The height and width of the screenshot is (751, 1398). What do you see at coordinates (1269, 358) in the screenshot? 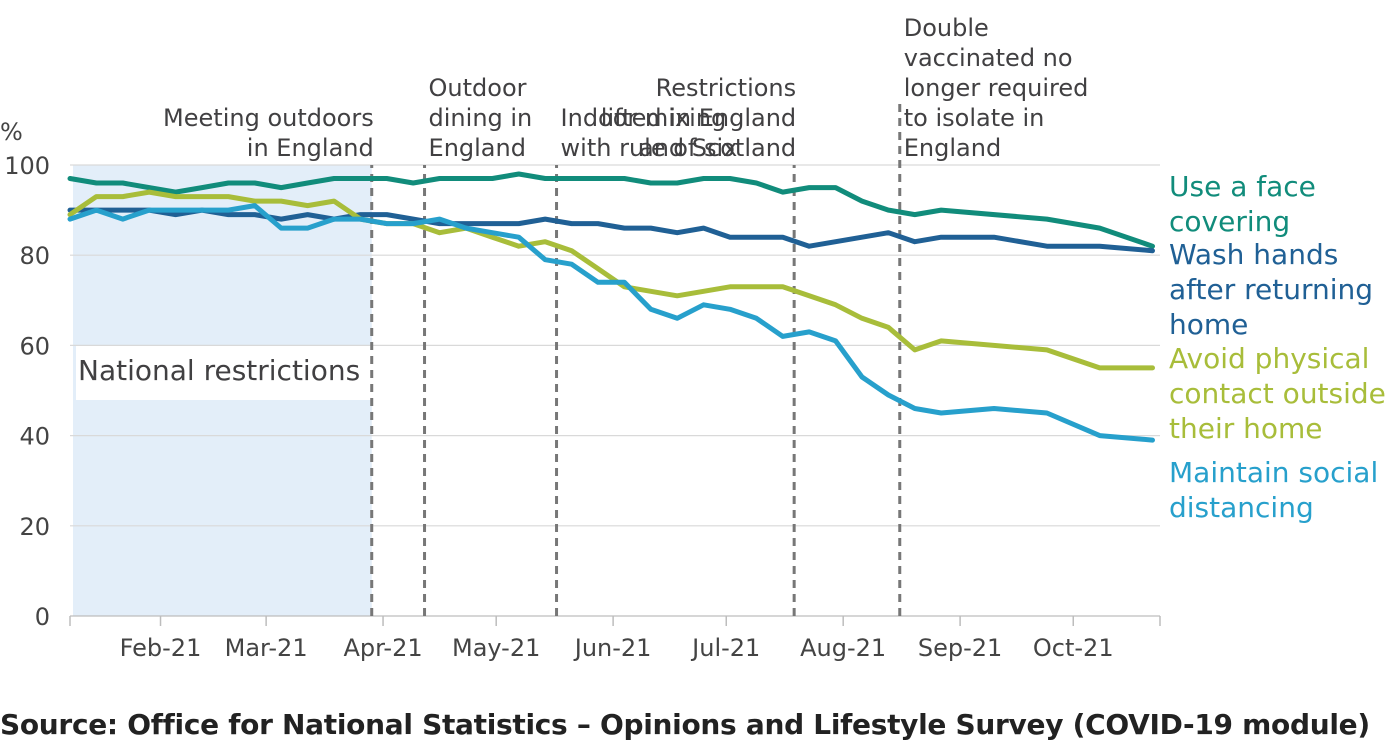
I see `series-label: Avoid physical` at bounding box center [1269, 358].